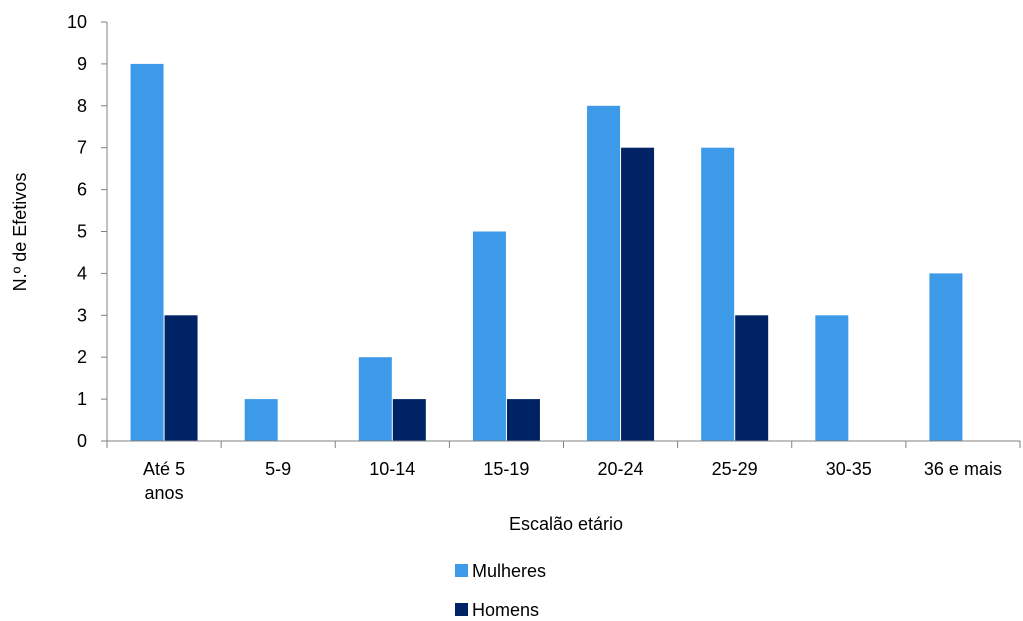 The width and height of the screenshot is (1023, 621). Describe the element at coordinates (82, 441) in the screenshot. I see `y-tick-label: 0` at that location.